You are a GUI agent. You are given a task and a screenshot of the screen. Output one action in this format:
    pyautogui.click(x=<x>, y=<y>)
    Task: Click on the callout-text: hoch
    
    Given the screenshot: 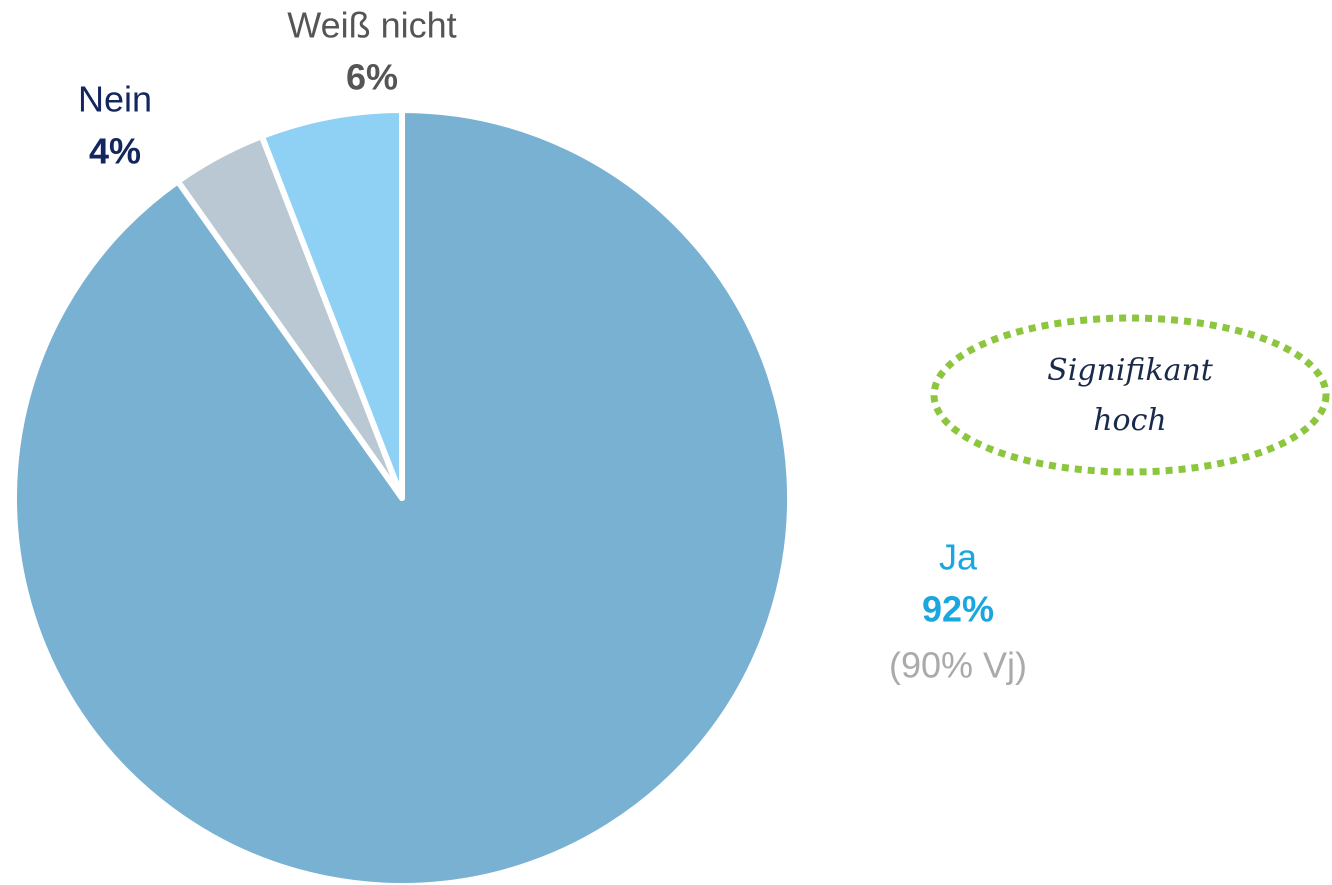 What is the action you would take?
    pyautogui.click(x=1130, y=420)
    